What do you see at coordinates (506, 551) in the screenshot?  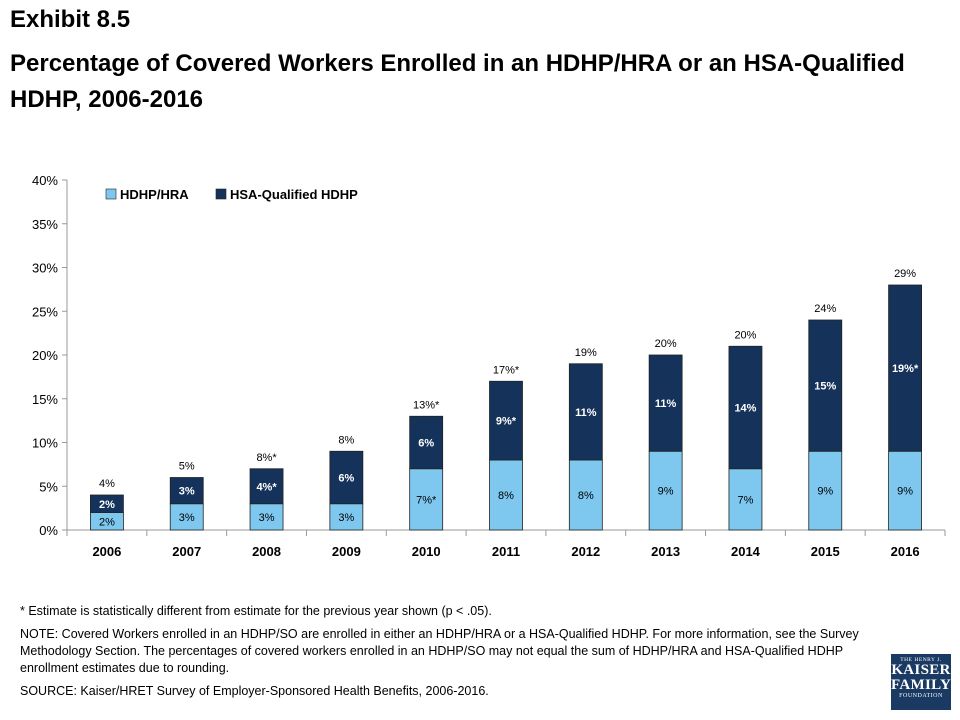 I see `x-tick-label: 2011` at bounding box center [506, 551].